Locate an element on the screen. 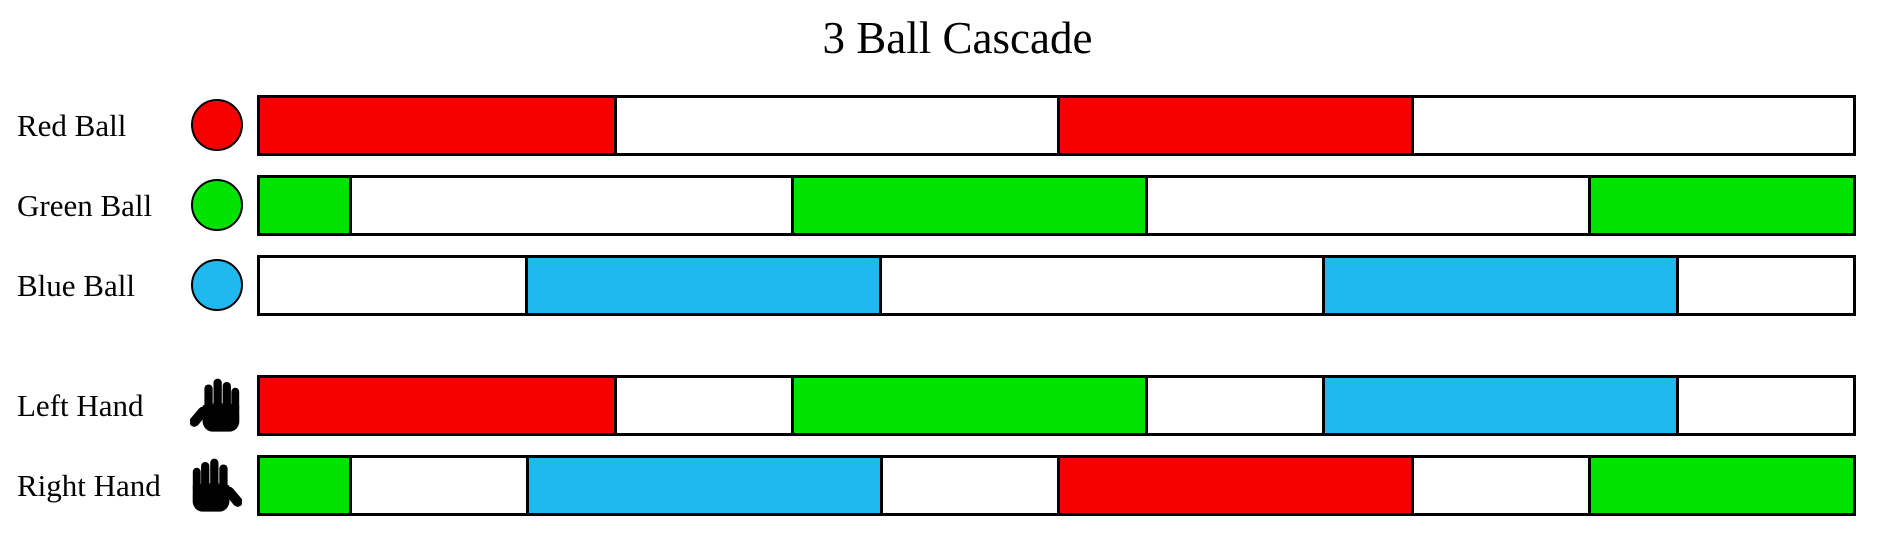  red-ball-track is located at coordinates (1056, 125).